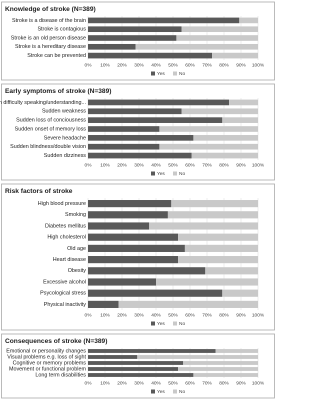 This screenshot has width=320, height=400. What do you see at coordinates (58, 91) in the screenshot?
I see `chart-title: Early symptoms of stroke (N=389)` at bounding box center [58, 91].